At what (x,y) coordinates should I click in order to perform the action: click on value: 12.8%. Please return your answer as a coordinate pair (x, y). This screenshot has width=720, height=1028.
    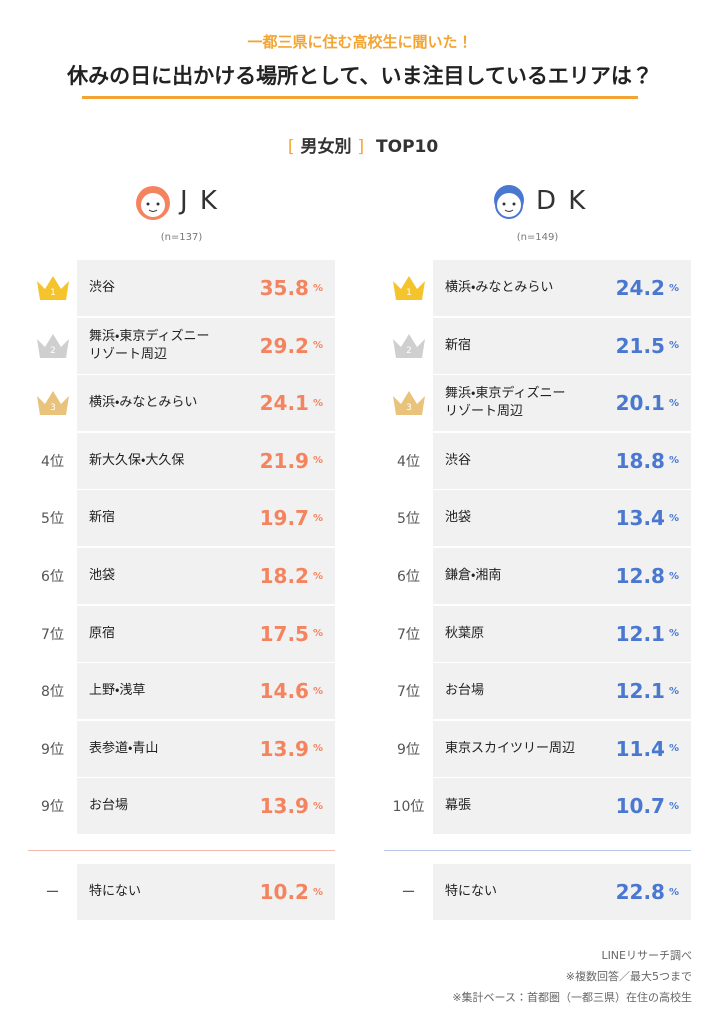
    Looking at the image, I should click on (647, 576).